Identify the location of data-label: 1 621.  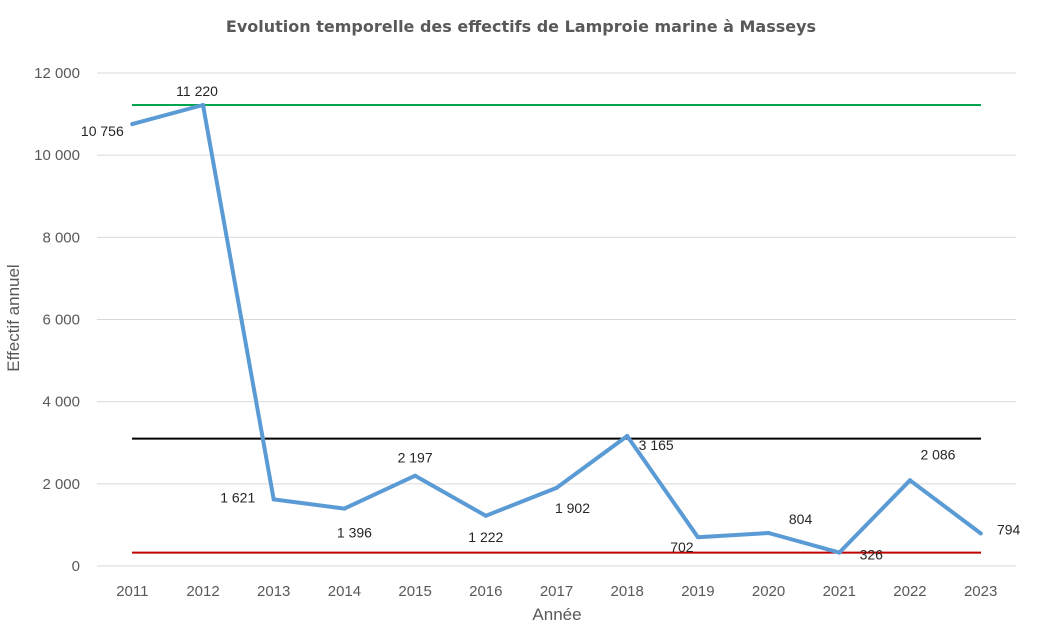
(237, 497).